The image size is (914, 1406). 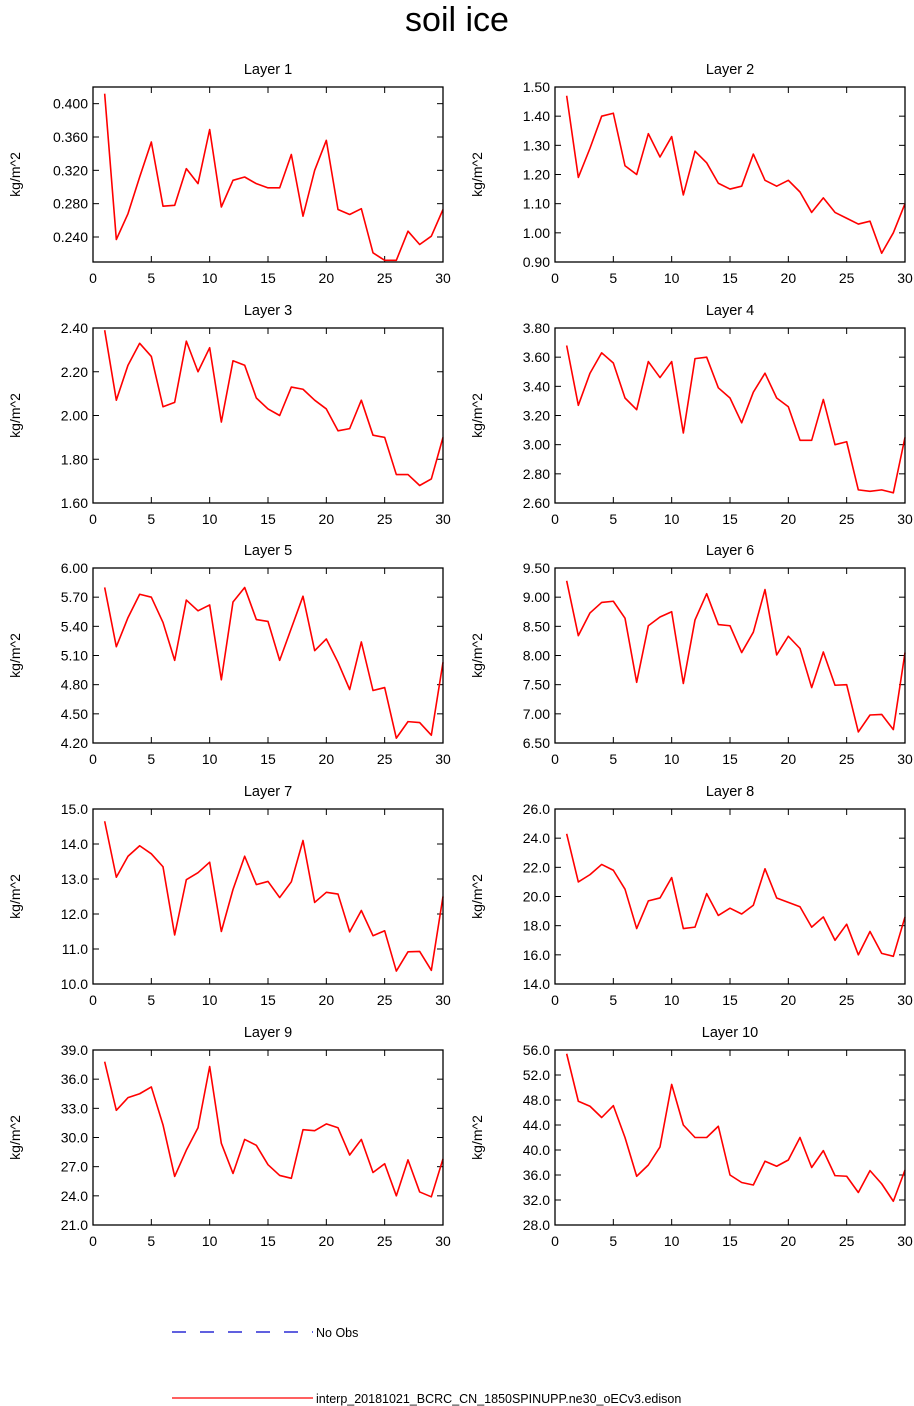 I want to click on y-tick-label: 6.50, so click(x=536, y=743).